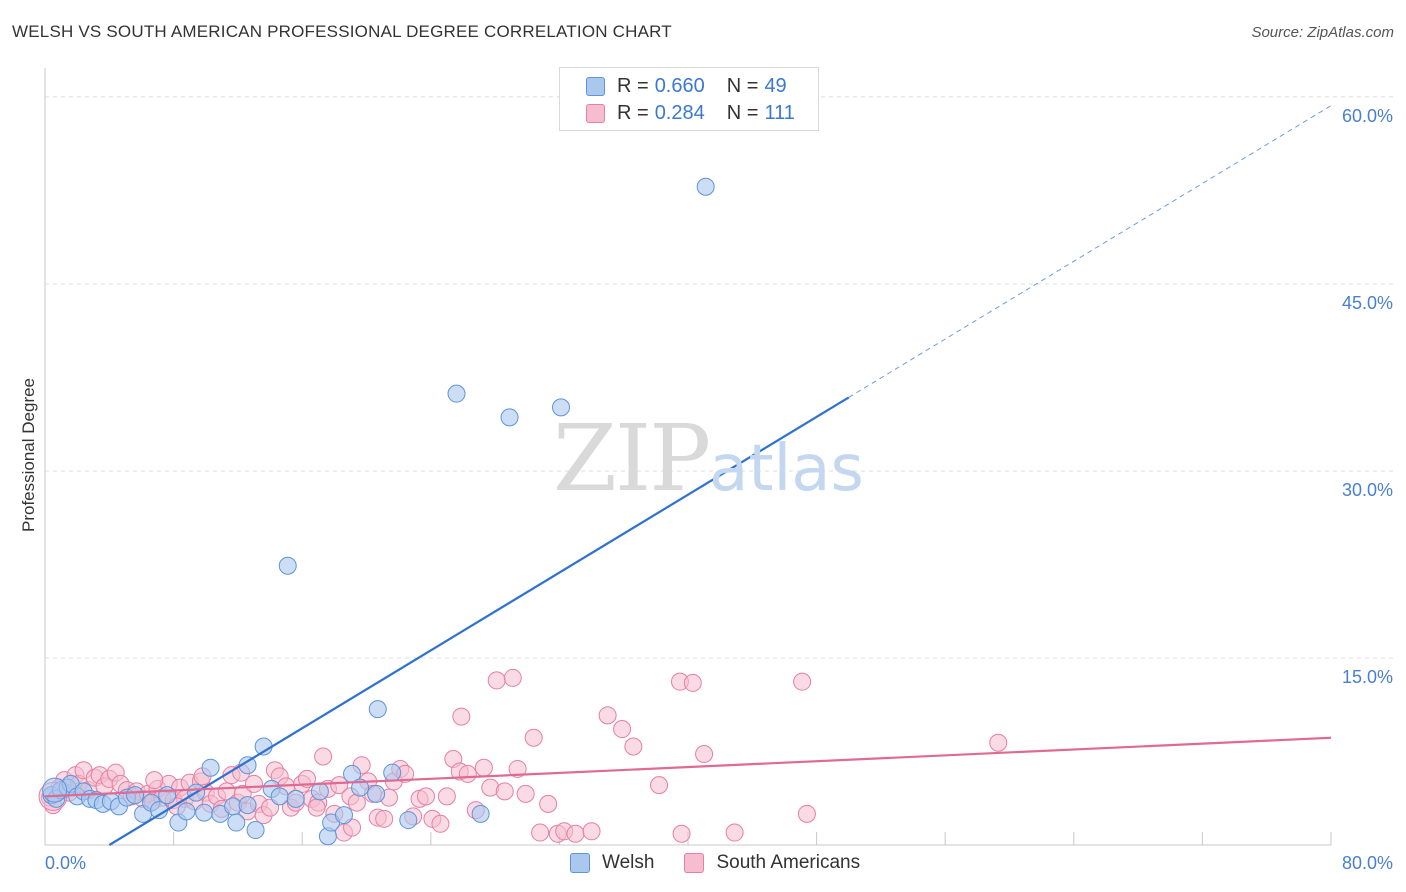 This screenshot has height=892, width=1406. What do you see at coordinates (679, 112) in the screenshot?
I see `r-value: 0.284` at bounding box center [679, 112].